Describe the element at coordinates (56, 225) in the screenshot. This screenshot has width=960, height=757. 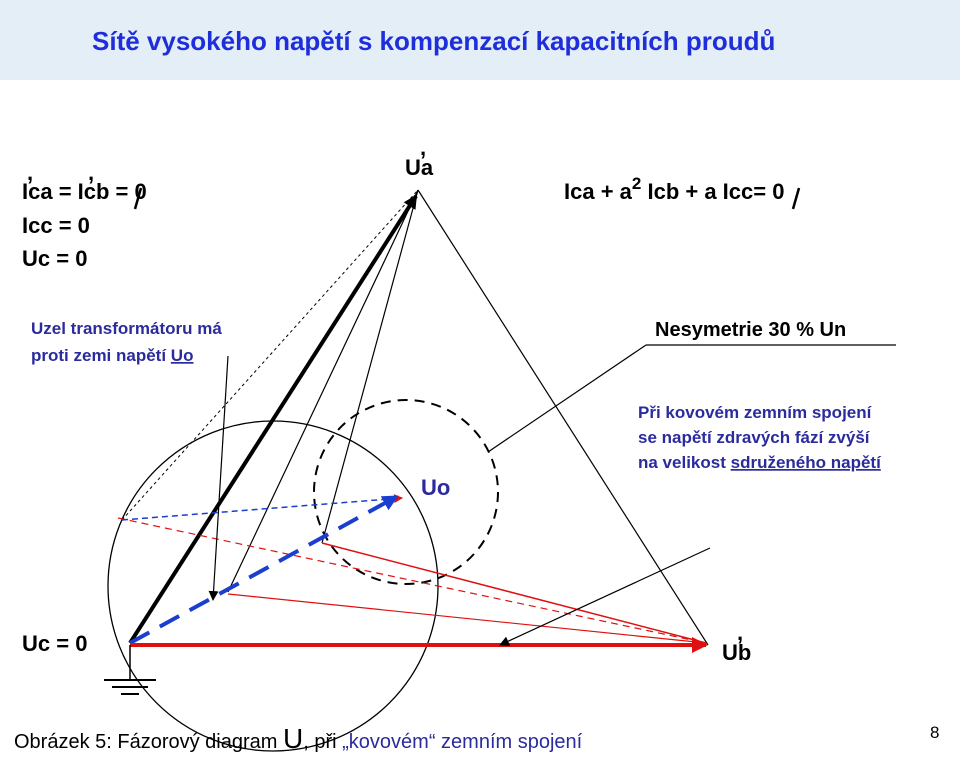
I see `equation-icc: Icc = 0` at that location.